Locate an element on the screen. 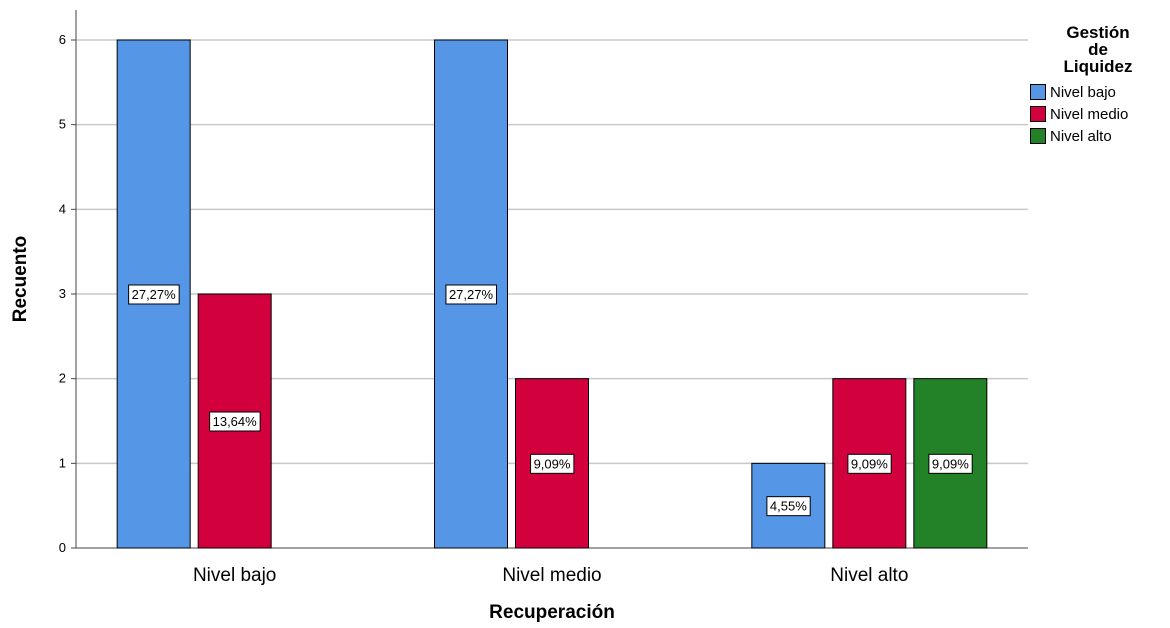 The height and width of the screenshot is (628, 1170). data-label-nivel-medio-nivel-medio: 9,09% is located at coordinates (552, 463).